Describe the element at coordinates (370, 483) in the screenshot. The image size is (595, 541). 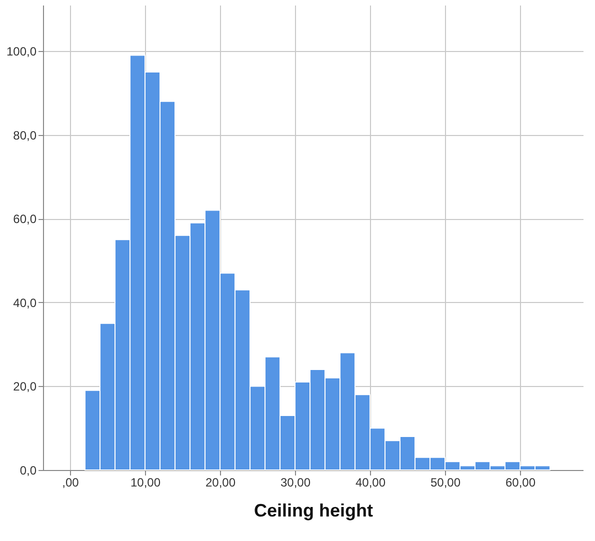
I see `x-tick-label: 40,00` at that location.